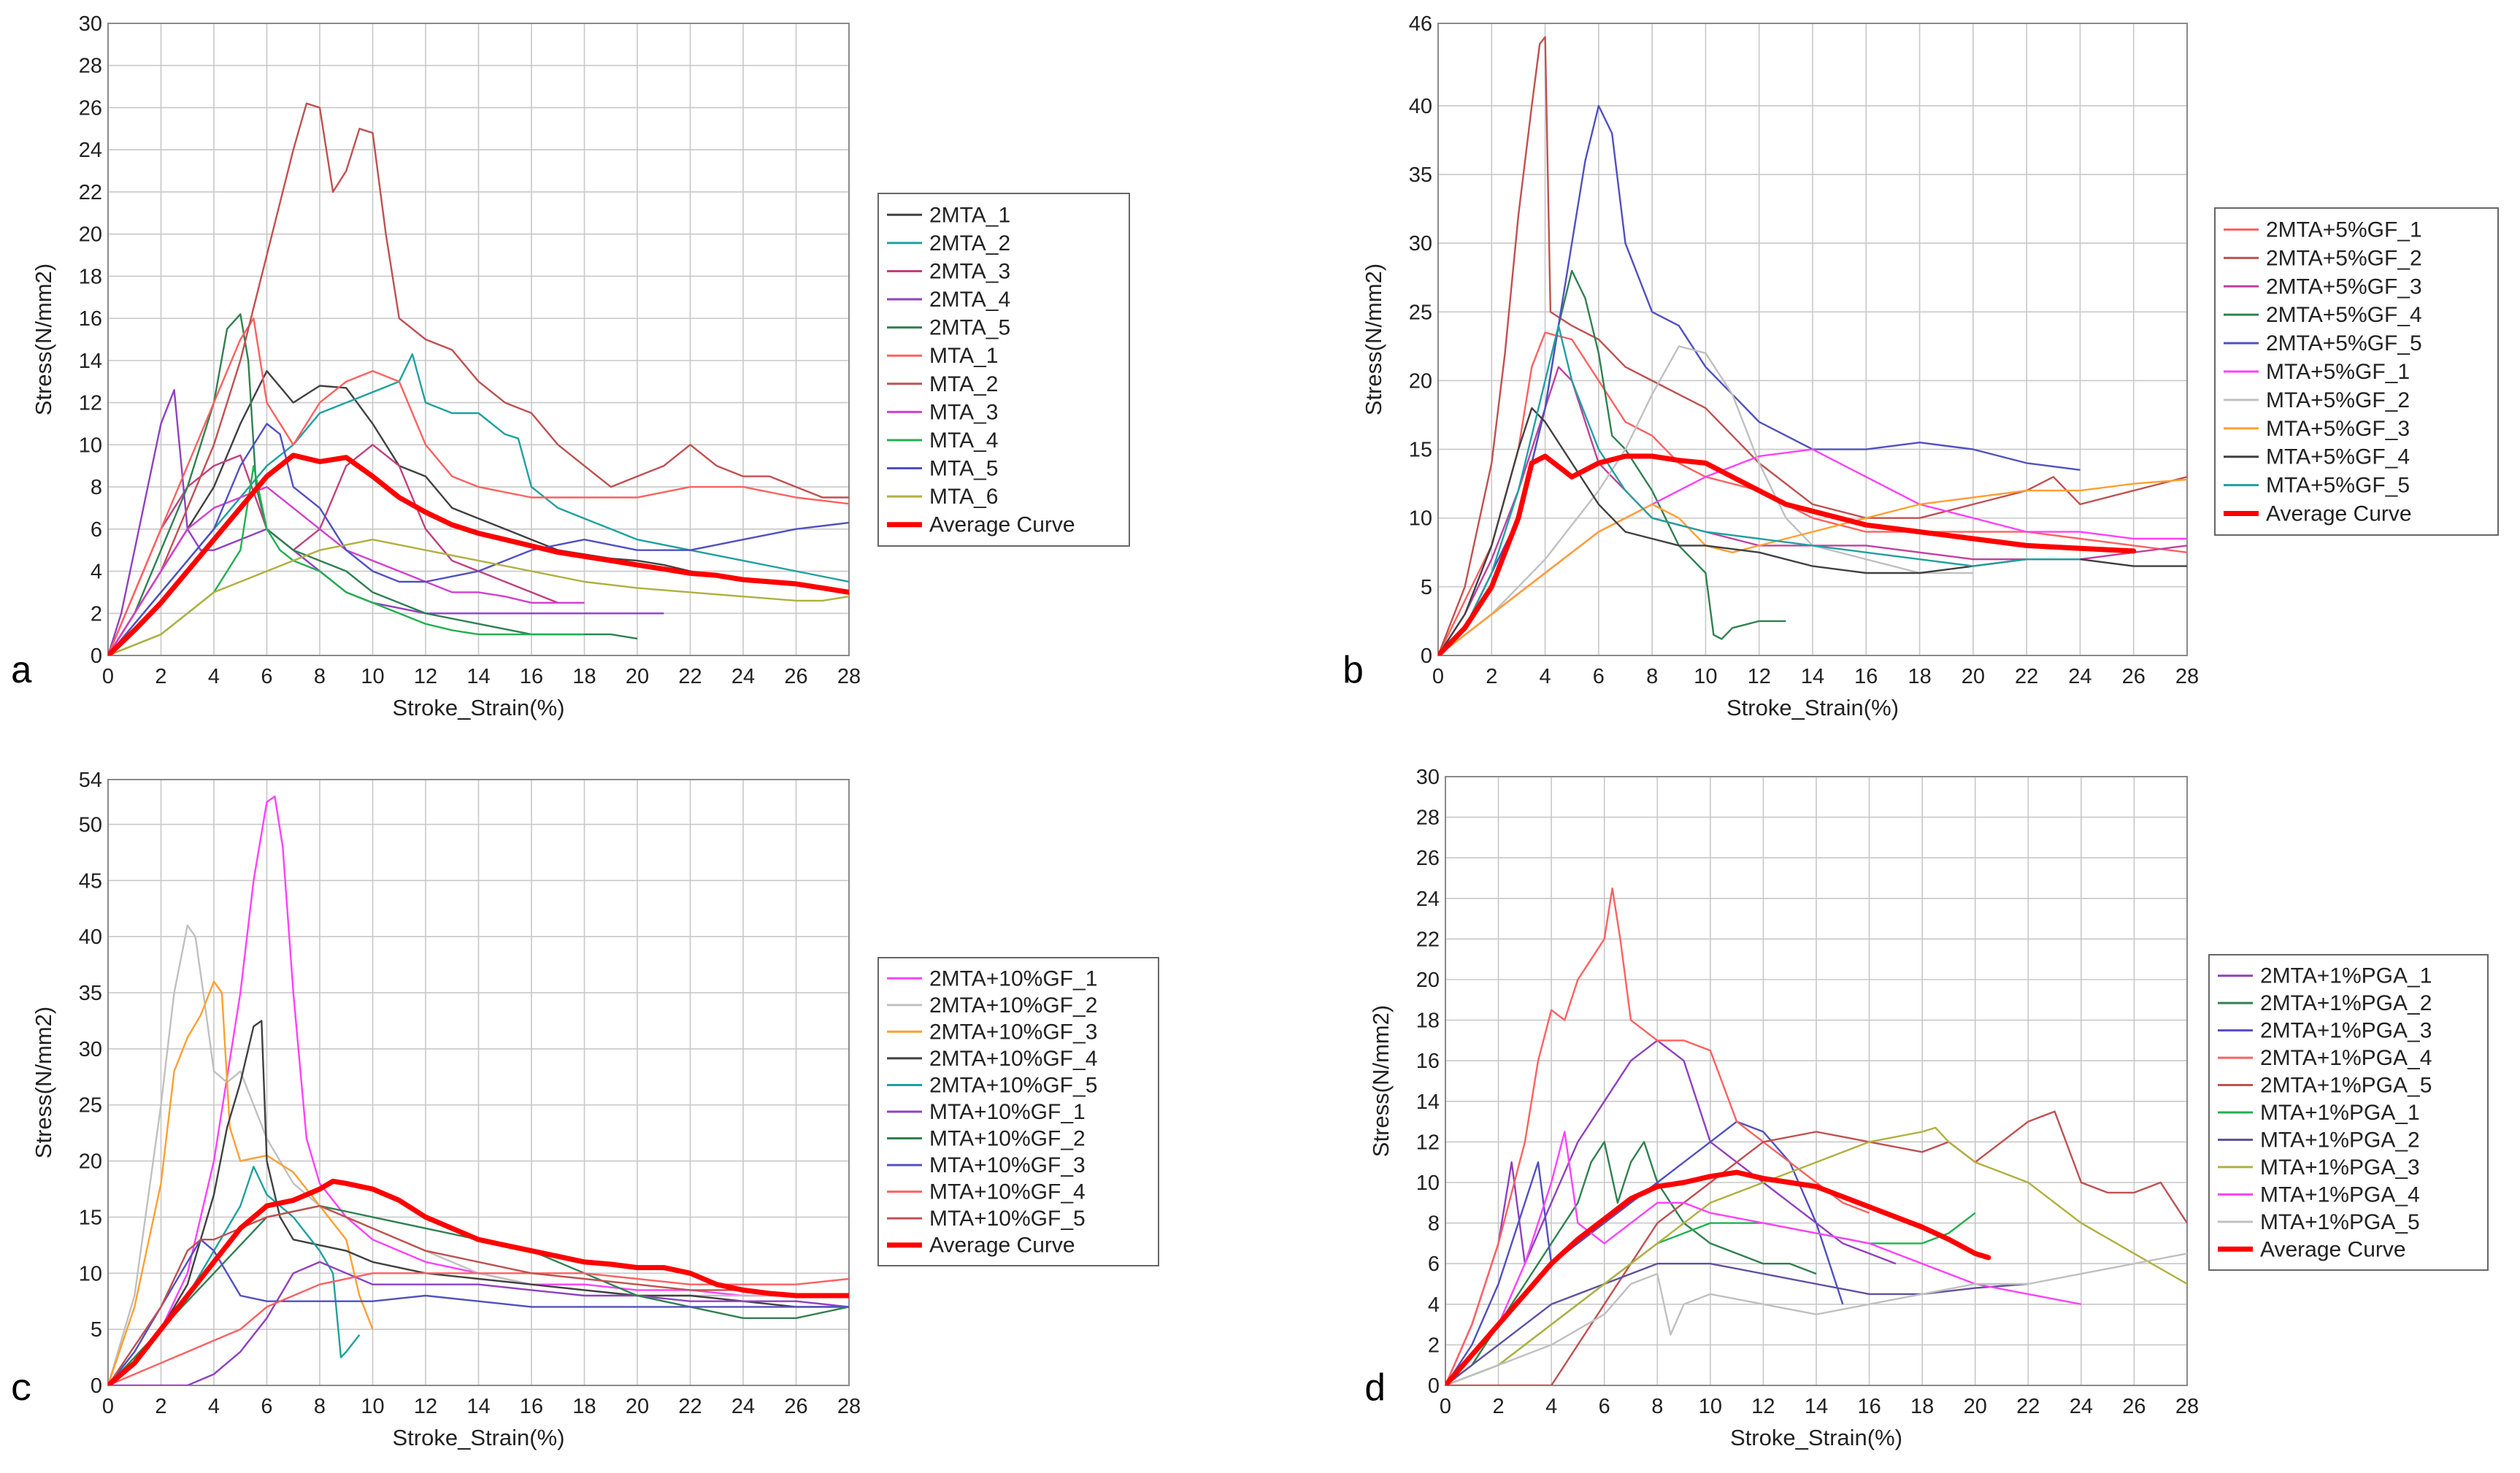  What do you see at coordinates (372, 1407) in the screenshot?
I see `x-tick-label: 10` at bounding box center [372, 1407].